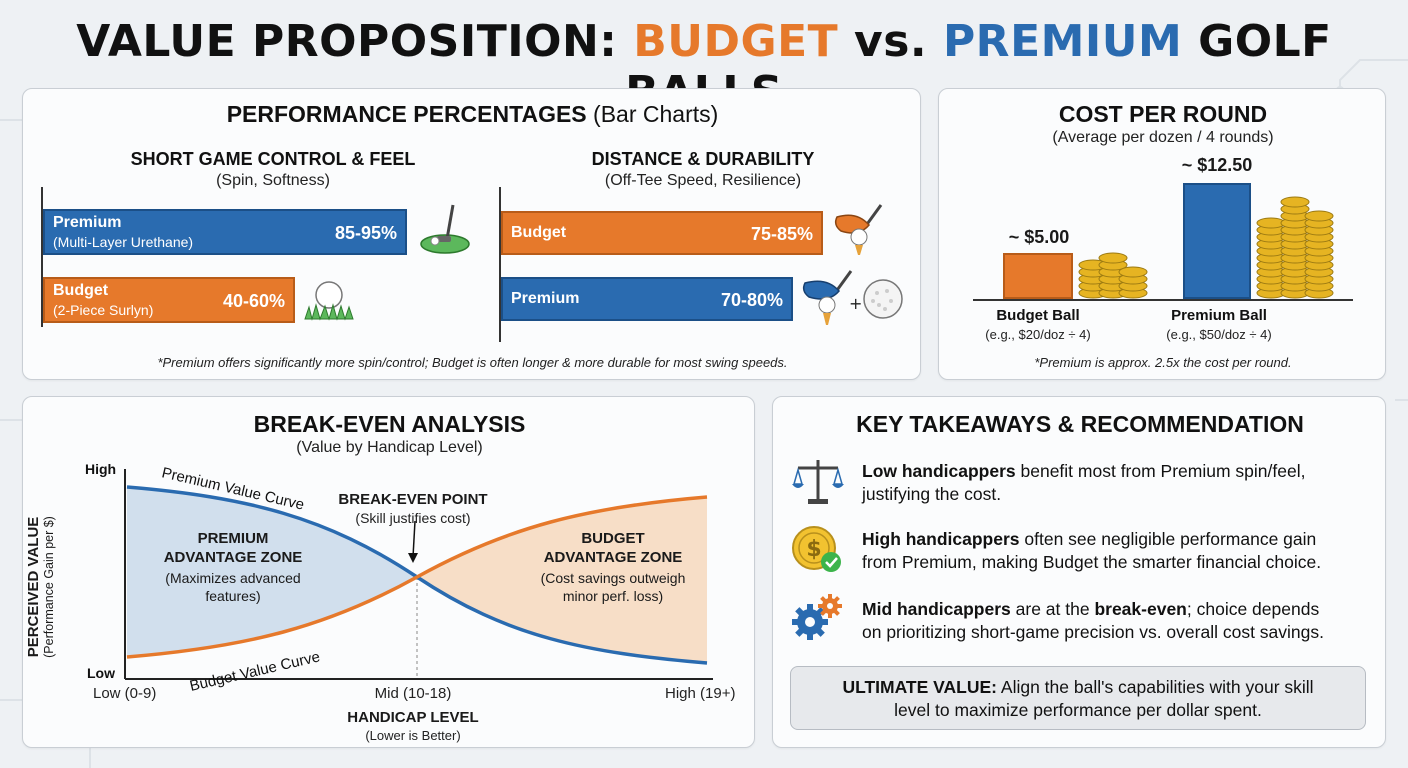 The image size is (1408, 768). What do you see at coordinates (1219, 334) in the screenshot?
I see `cost-premium-detail: (e.g., $50/doz ÷ 4)` at bounding box center [1219, 334].